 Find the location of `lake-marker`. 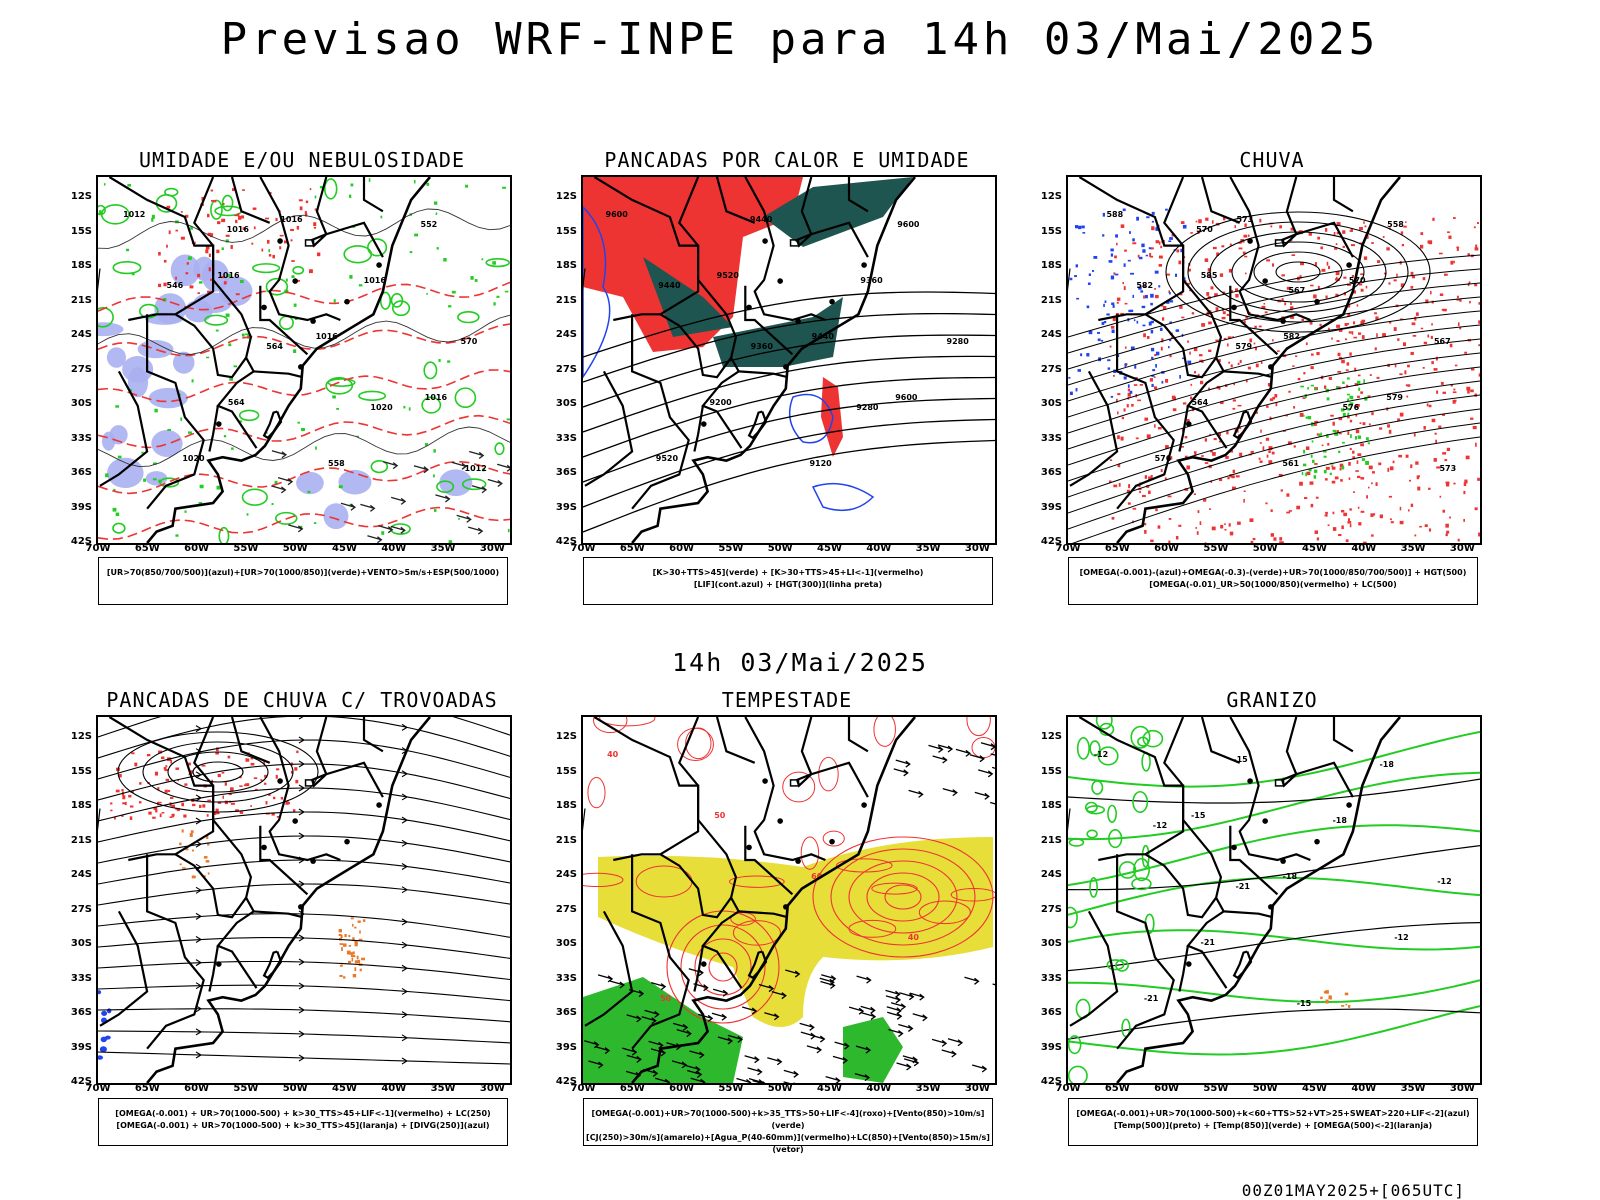

lake-marker is located at coordinates (264, 847).